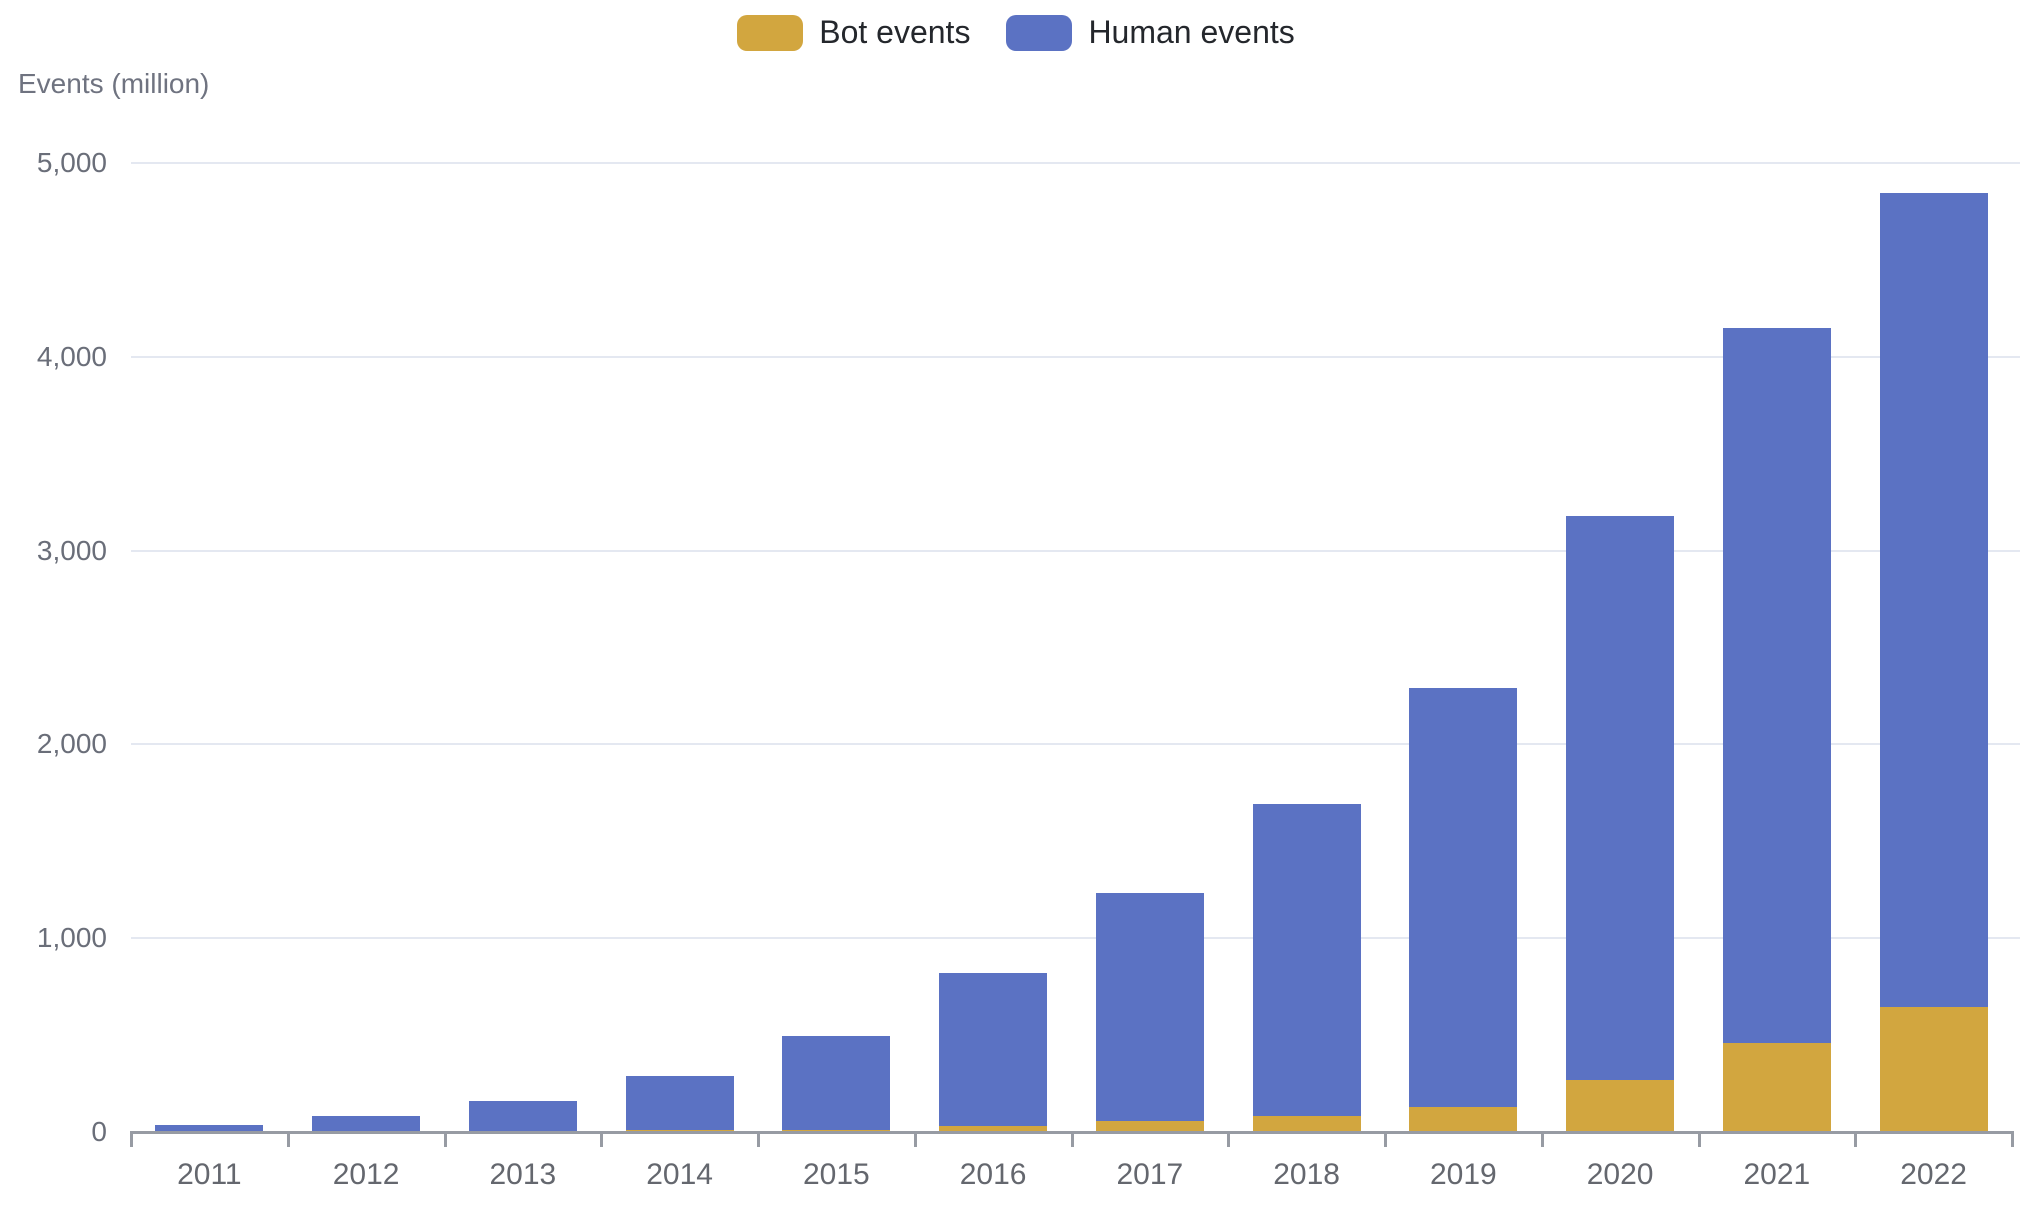 The width and height of the screenshot is (2032, 1214). Describe the element at coordinates (1149, 1007) in the screenshot. I see `bar-segment-human-2017` at that location.